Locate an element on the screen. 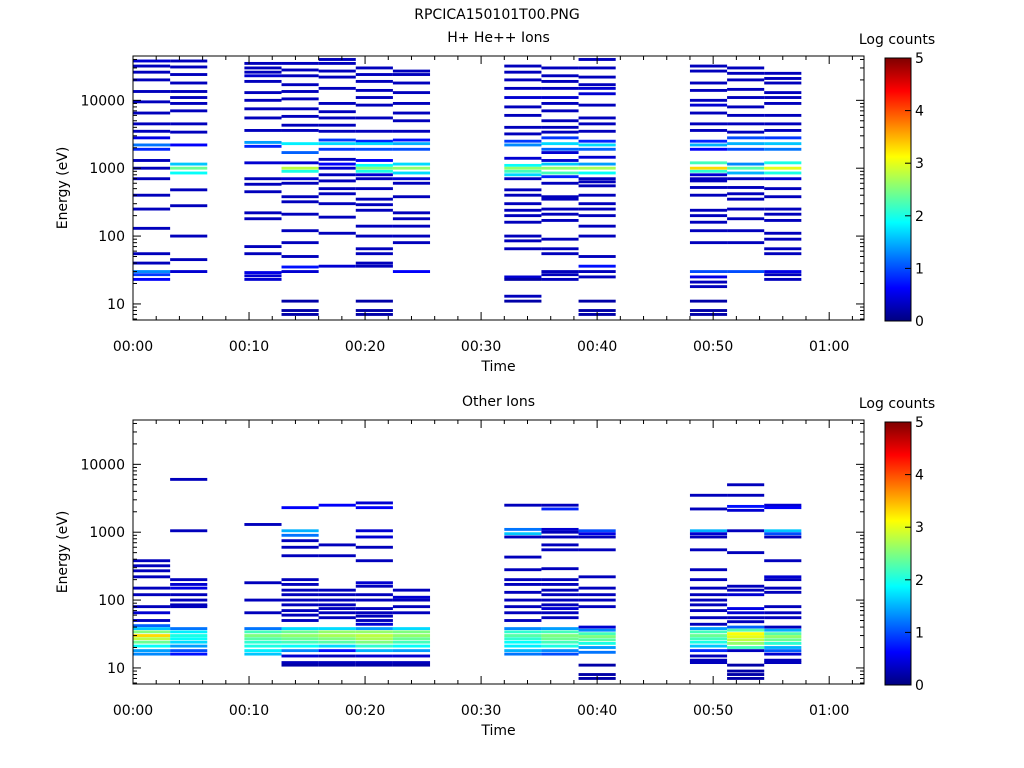  panel-title: H+ He++ Ions is located at coordinates (498, 38).